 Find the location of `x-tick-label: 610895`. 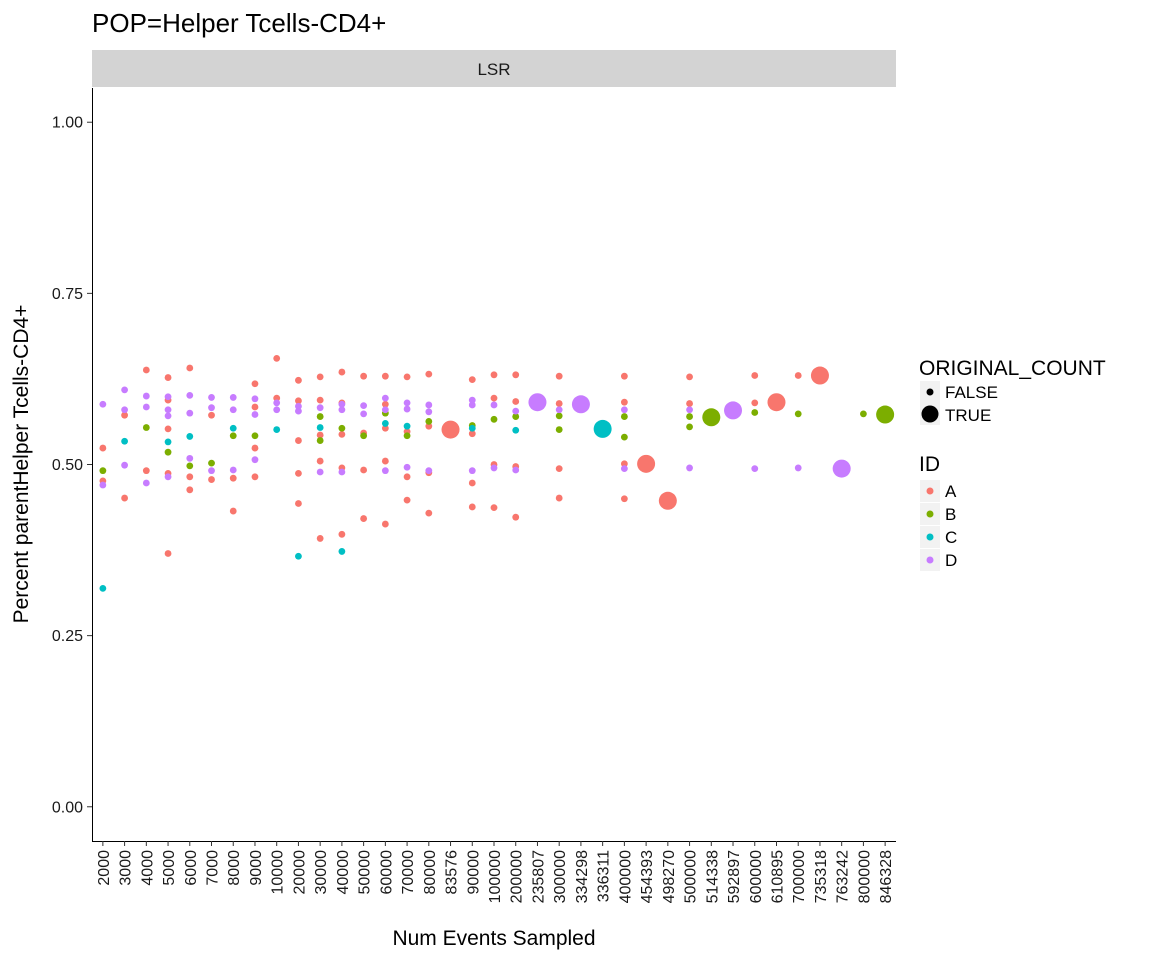

x-tick-label: 610895 is located at coordinates (777, 876).